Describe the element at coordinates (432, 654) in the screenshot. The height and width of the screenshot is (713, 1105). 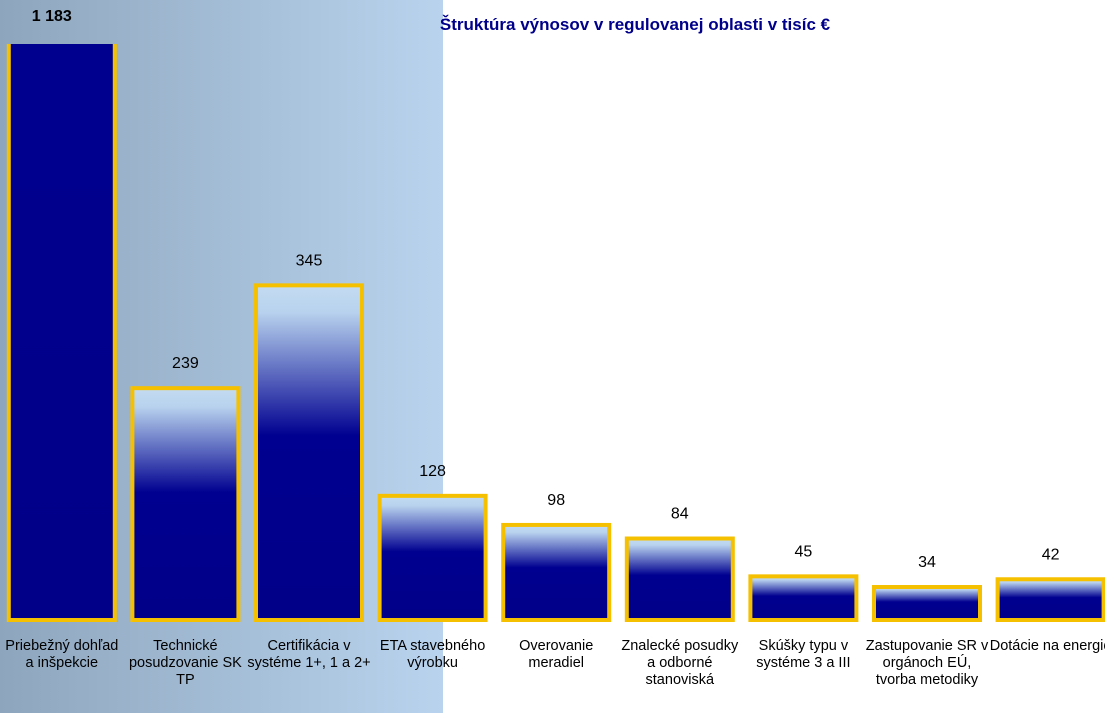
I see `category-label: ETA stavebného výrobku` at that location.